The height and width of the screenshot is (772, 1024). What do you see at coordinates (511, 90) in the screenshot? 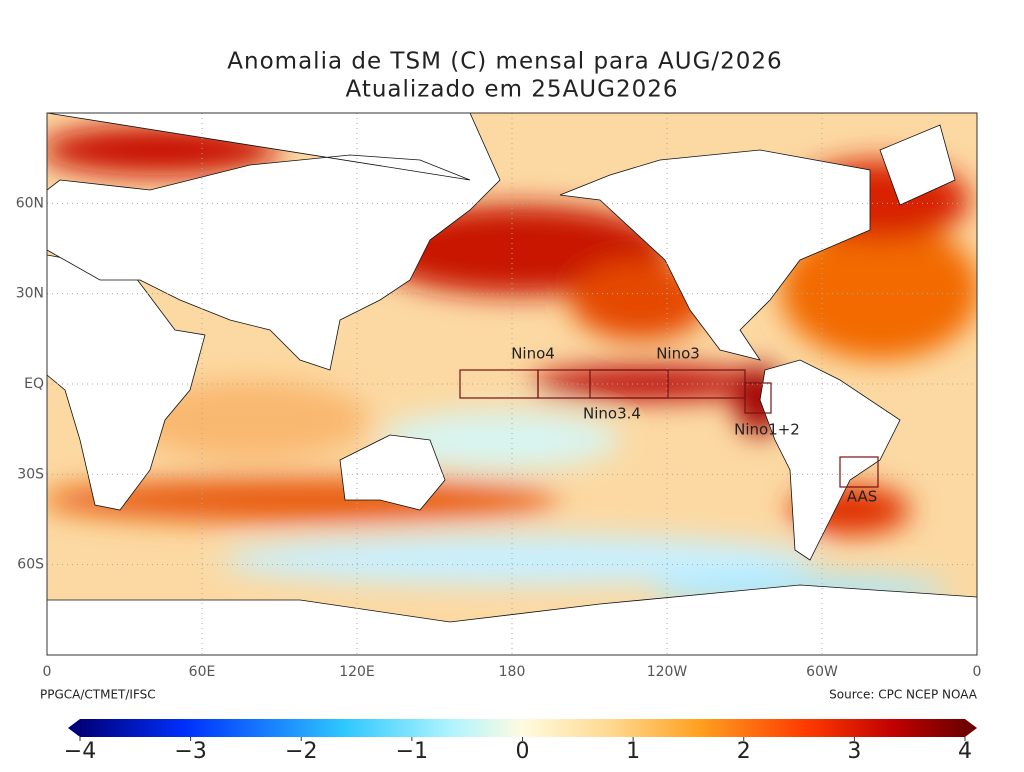
I see `subtitle: Atualizado em 25AUG2026` at bounding box center [511, 90].